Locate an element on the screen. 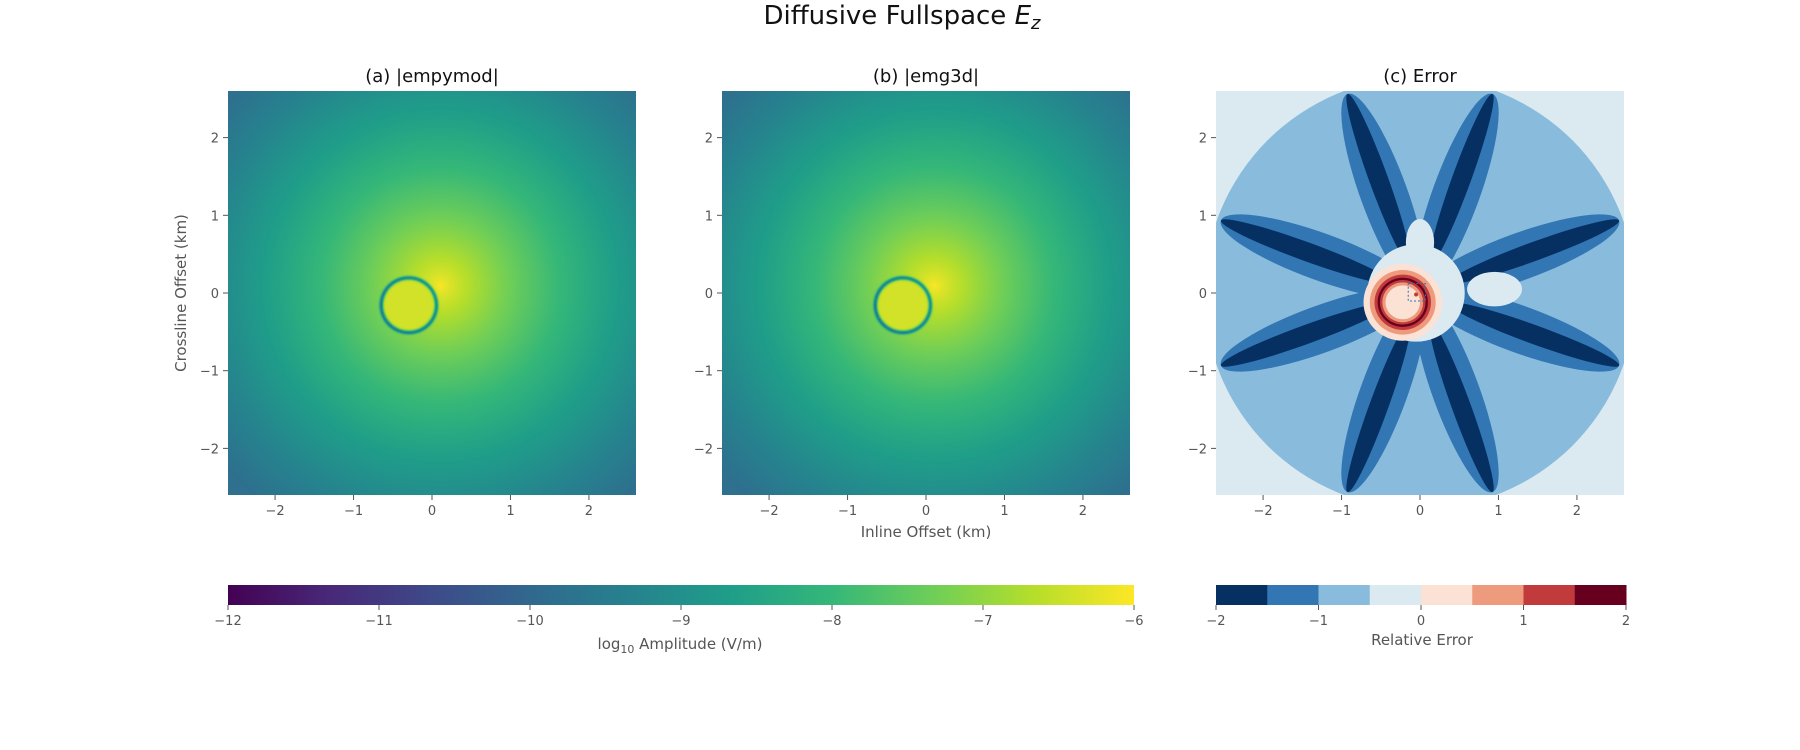 This screenshot has width=1800, height=750. colorbar-tick-label: −2 is located at coordinates (1215, 621).